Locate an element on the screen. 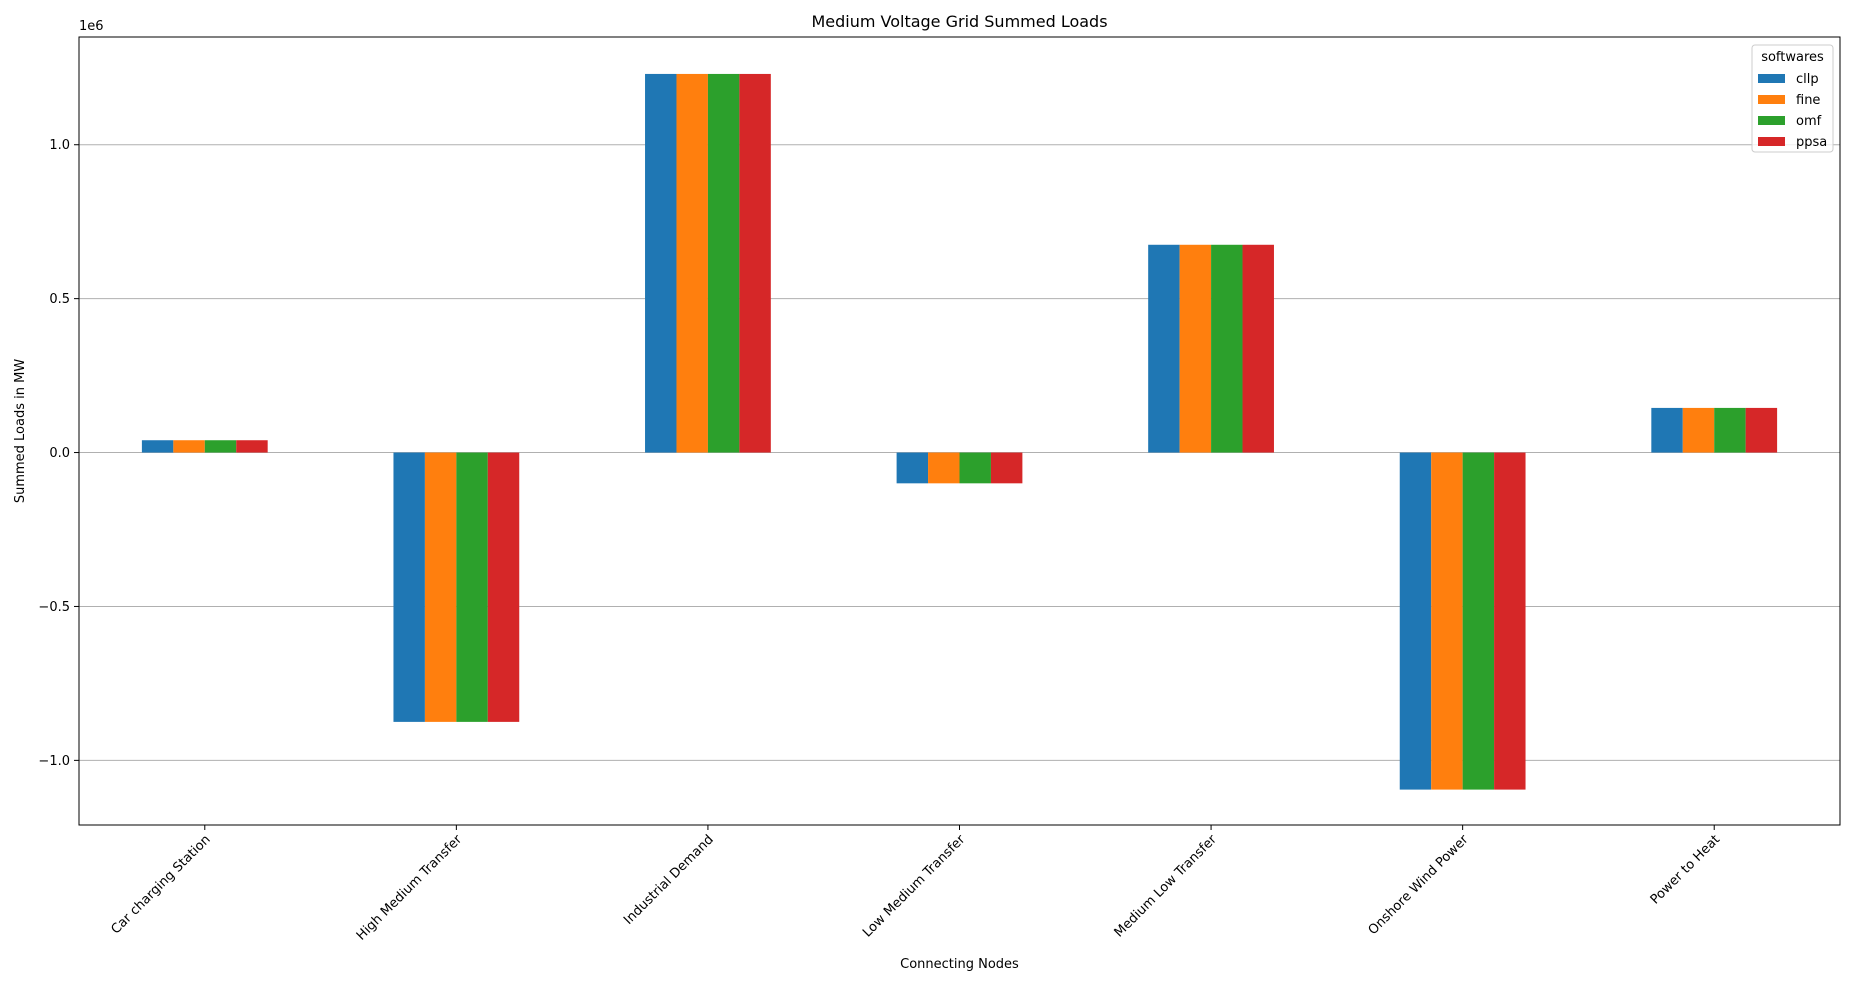  y-tick-label: 0.0 is located at coordinates (59, 453).